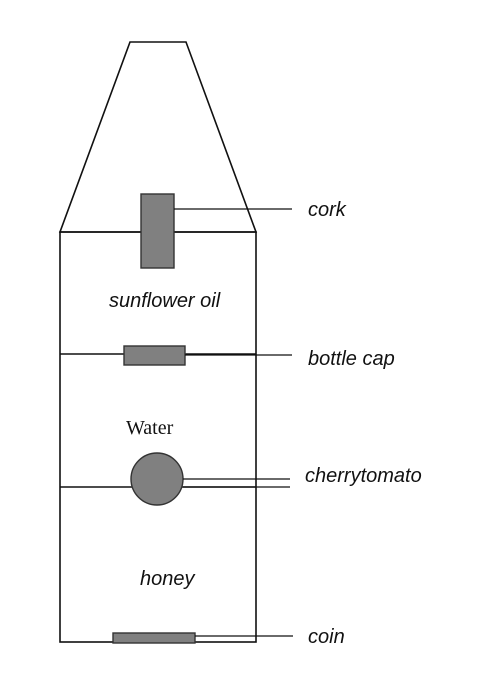  What do you see at coordinates (351, 359) in the screenshot?
I see `bottle-cap-label: bottle cap` at bounding box center [351, 359].